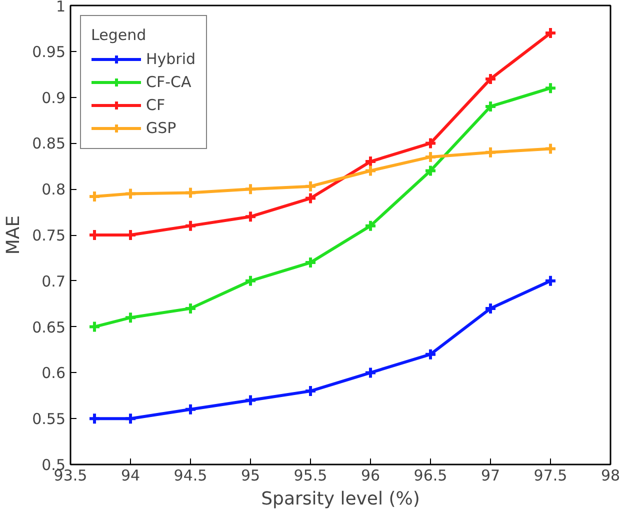  I want to click on x-tick-label: 98, so click(610, 475).